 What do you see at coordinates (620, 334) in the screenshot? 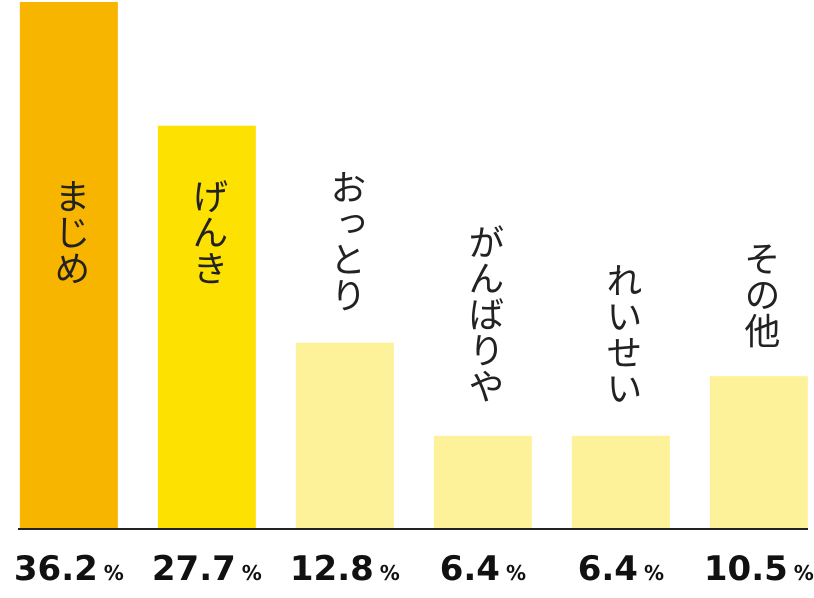
I see `category-label: れいせい` at bounding box center [620, 334].